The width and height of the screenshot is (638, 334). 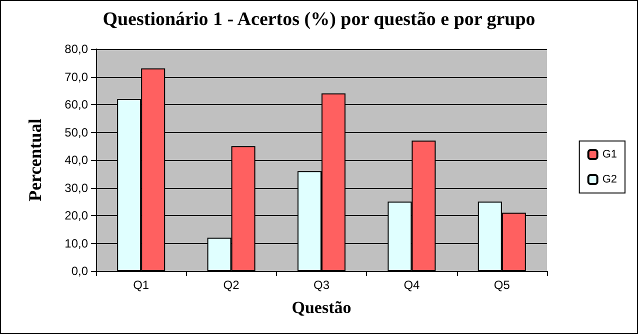 What do you see at coordinates (76, 132) in the screenshot?
I see `y-tick-label: 50,0` at bounding box center [76, 132].